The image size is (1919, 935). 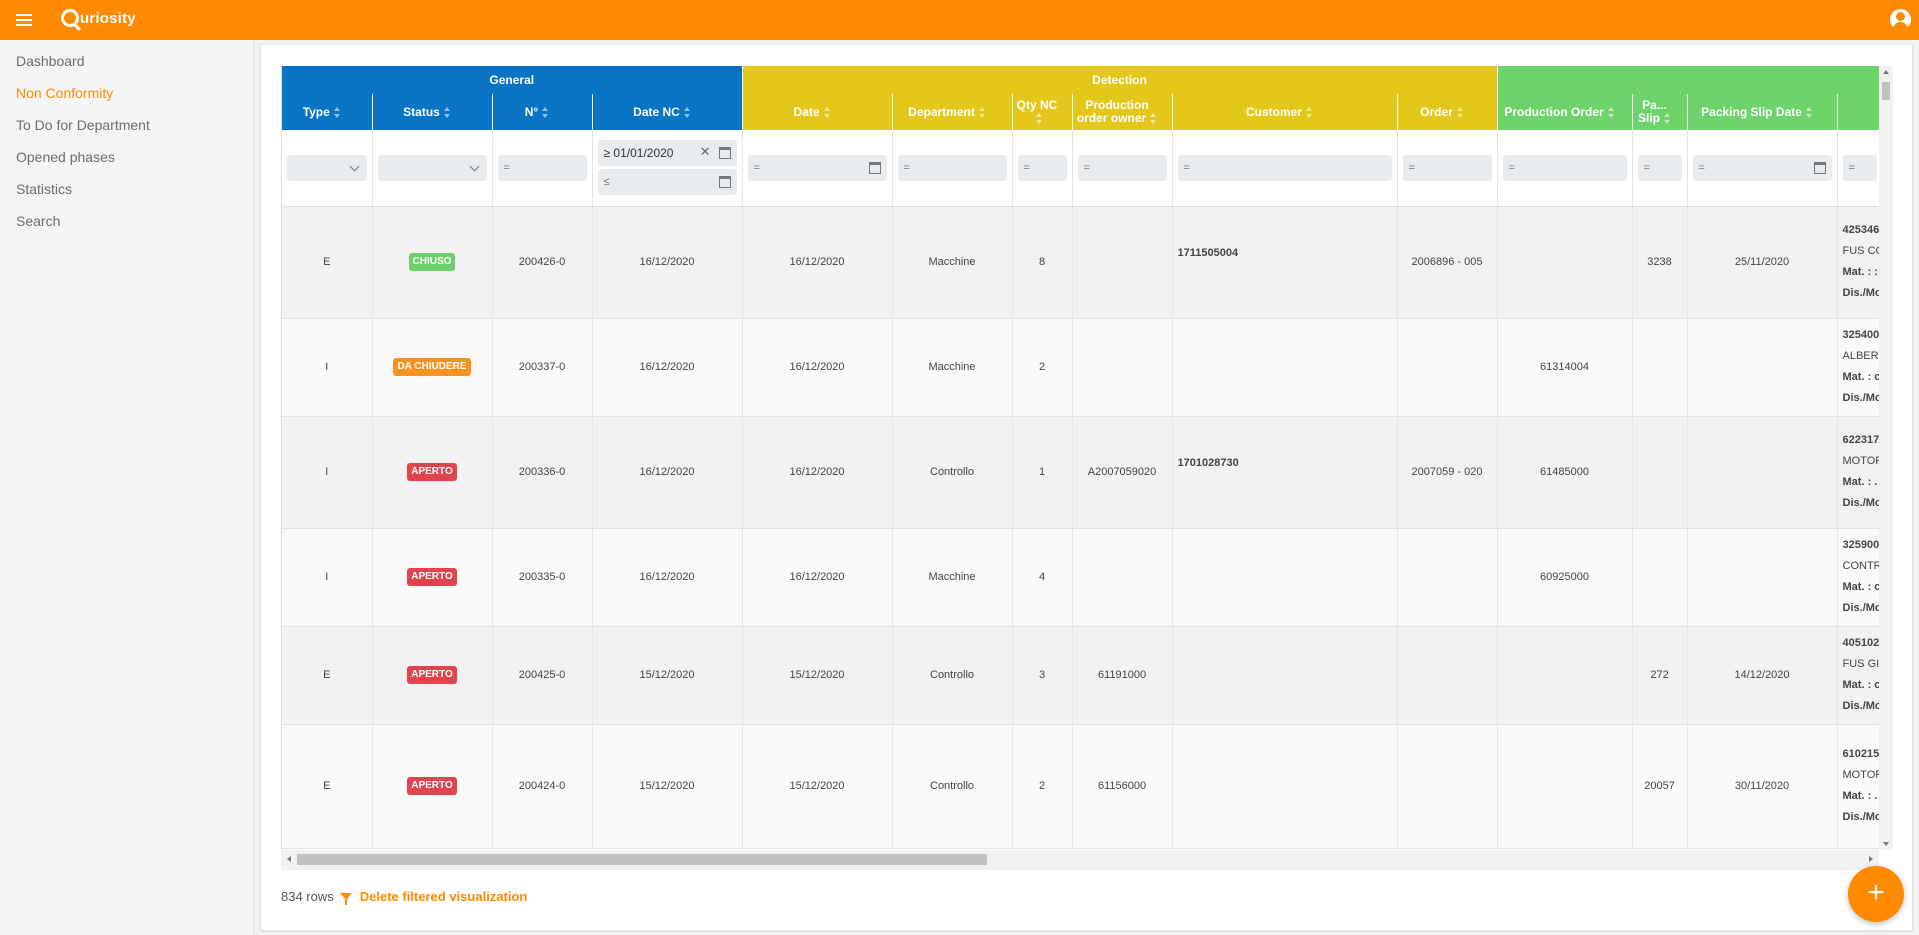 I want to click on cell-item-details: 425346 FUS CC Mat. : : Dis./Mo, so click(x=1858, y=262).